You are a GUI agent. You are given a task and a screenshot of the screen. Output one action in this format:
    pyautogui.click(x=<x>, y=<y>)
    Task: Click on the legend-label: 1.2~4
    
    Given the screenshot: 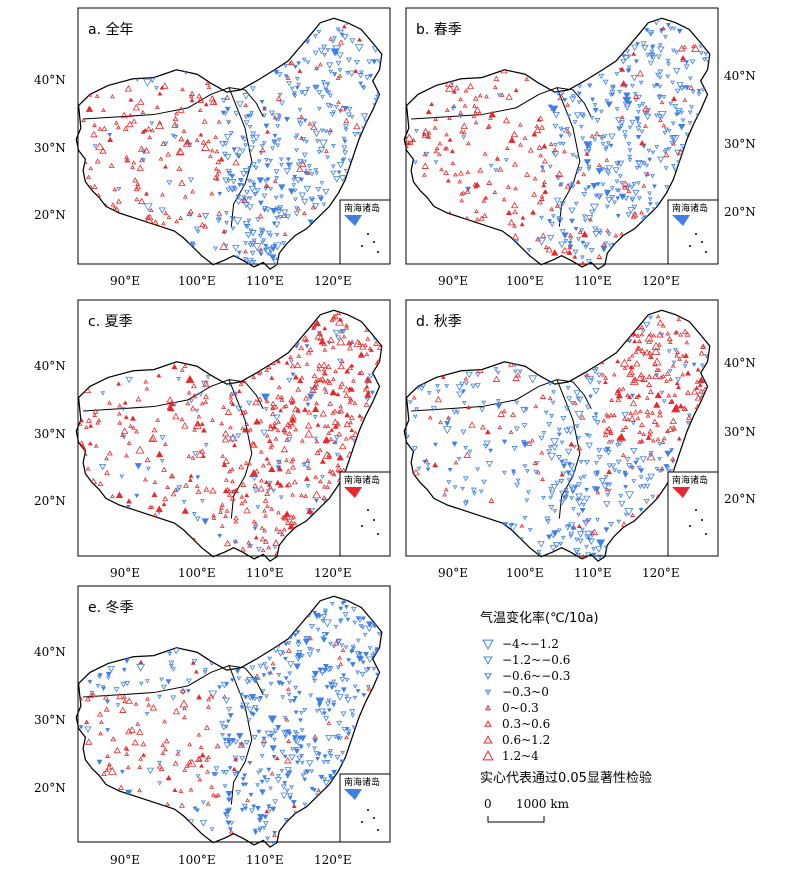 What is the action you would take?
    pyautogui.click(x=520, y=756)
    